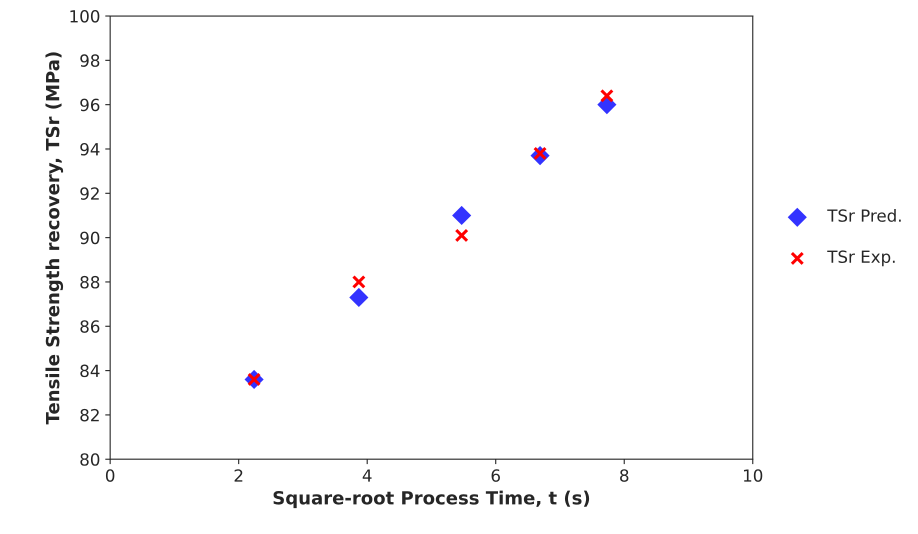 The width and height of the screenshot is (918, 534). Describe the element at coordinates (54, 238) in the screenshot. I see `y-axis-title: Tensile Strength recovery, TSr (MPa)` at that location.